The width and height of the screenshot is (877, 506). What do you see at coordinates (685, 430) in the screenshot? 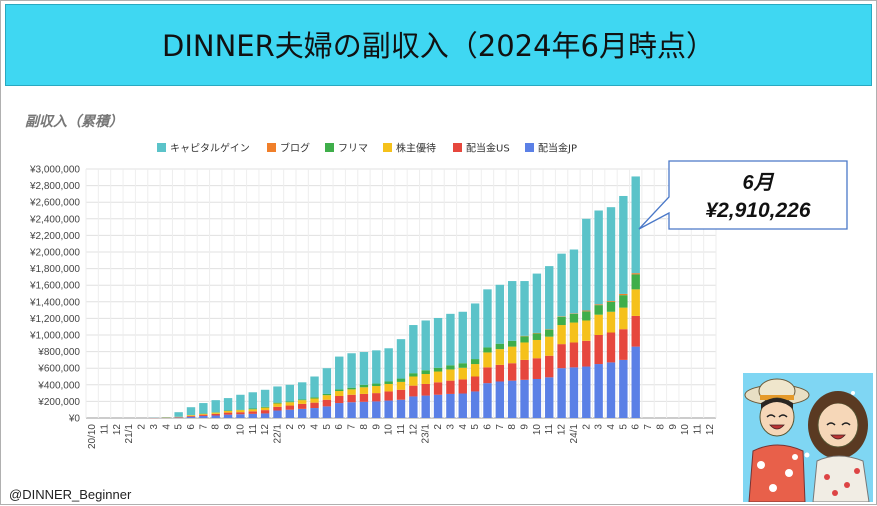
I see `x-tick-label: 10` at bounding box center [685, 430].